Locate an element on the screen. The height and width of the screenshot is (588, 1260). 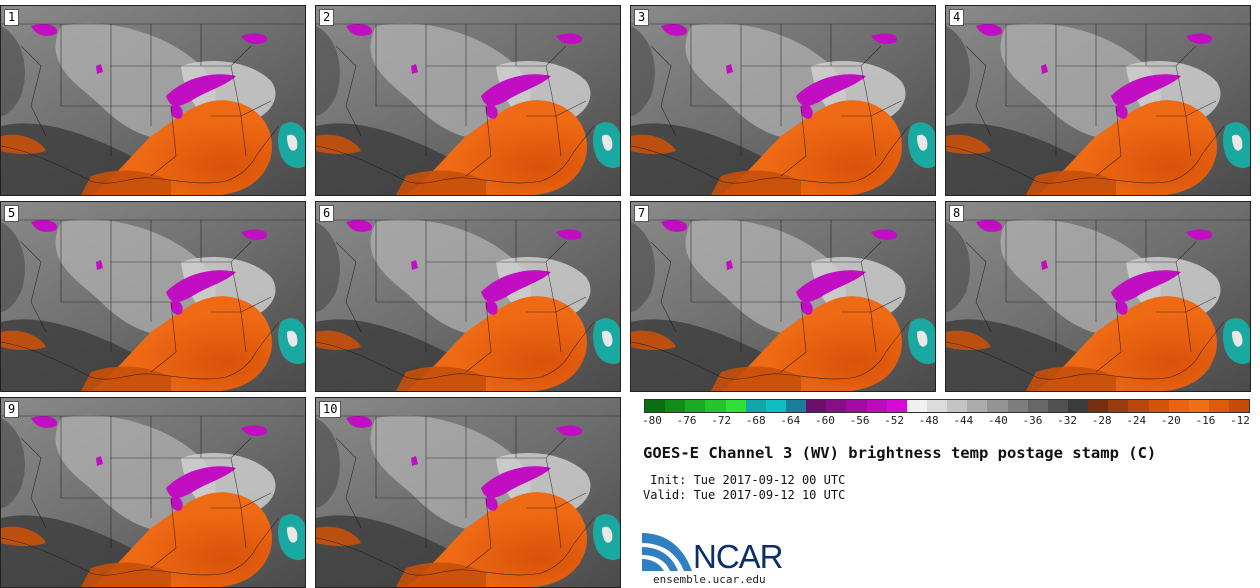
panel-5: 5 is located at coordinates (153, 296).